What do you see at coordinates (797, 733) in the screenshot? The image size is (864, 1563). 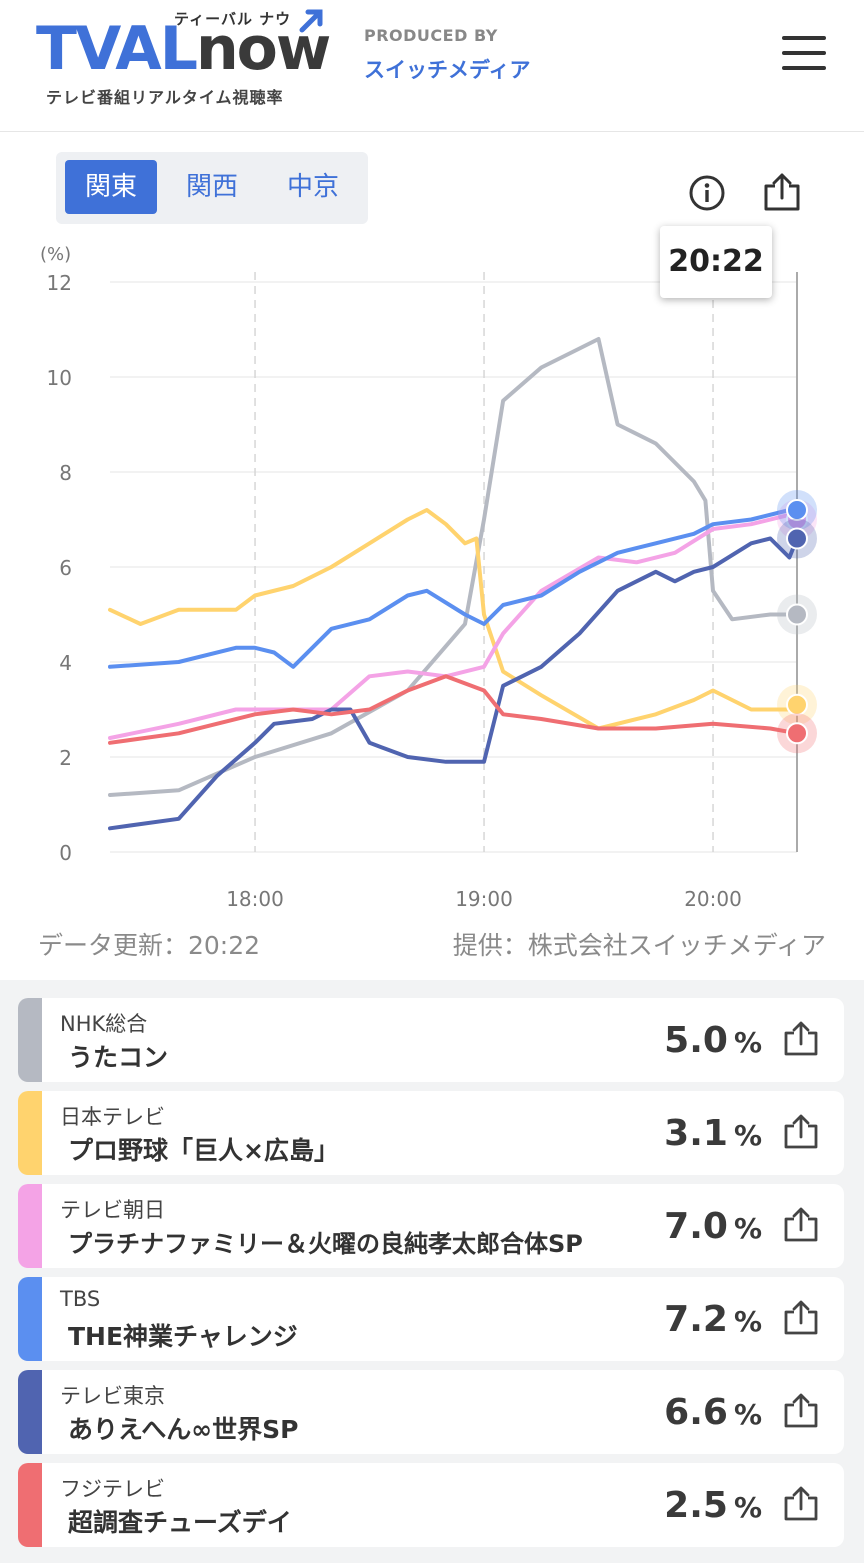 I see `series-end-point-fuji` at bounding box center [797, 733].